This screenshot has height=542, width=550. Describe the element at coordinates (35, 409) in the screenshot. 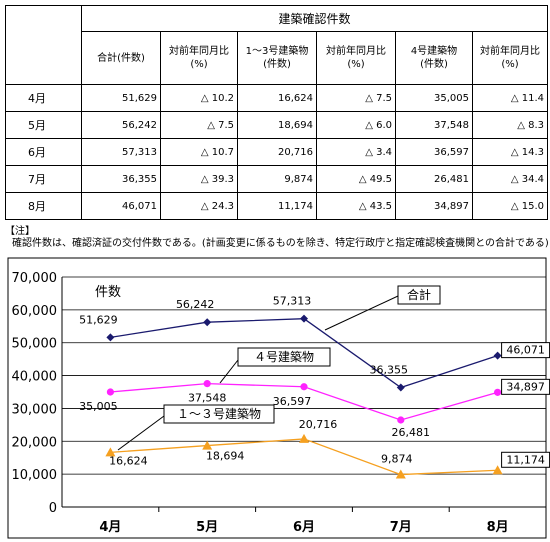

I see `y-tick-label: 30,000` at that location.